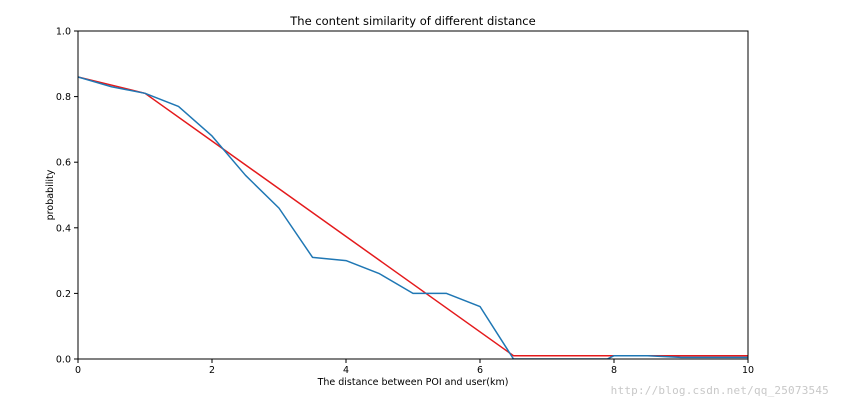 Image resolution: width=843 pixels, height=416 pixels. Describe the element at coordinates (78, 370) in the screenshot. I see `x-tick-label: 0` at that location.